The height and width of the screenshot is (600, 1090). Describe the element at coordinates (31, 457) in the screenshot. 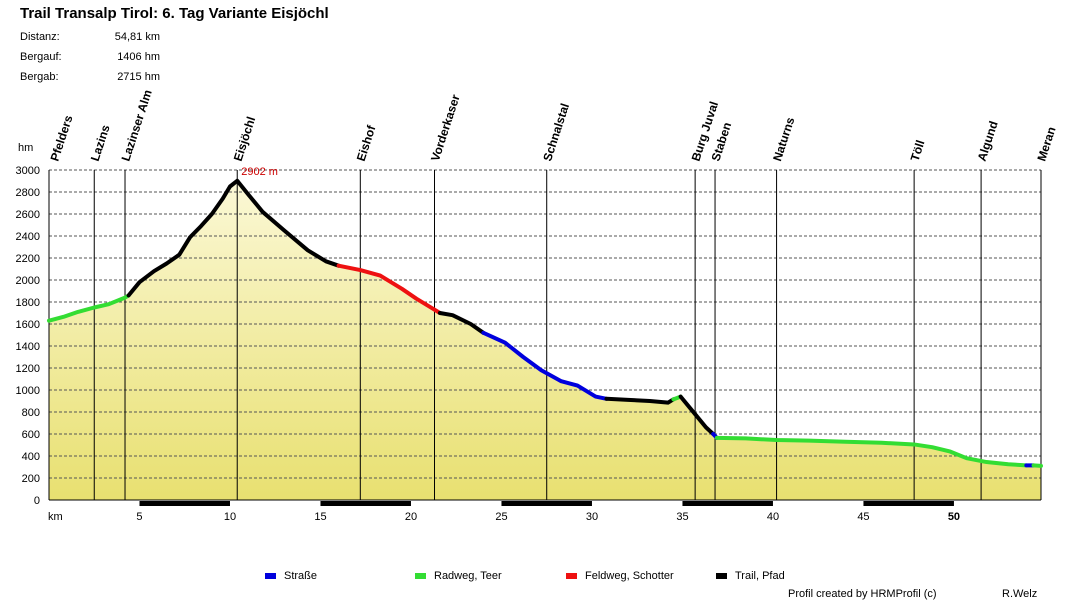

I see `y-tick-label: 400` at that location.